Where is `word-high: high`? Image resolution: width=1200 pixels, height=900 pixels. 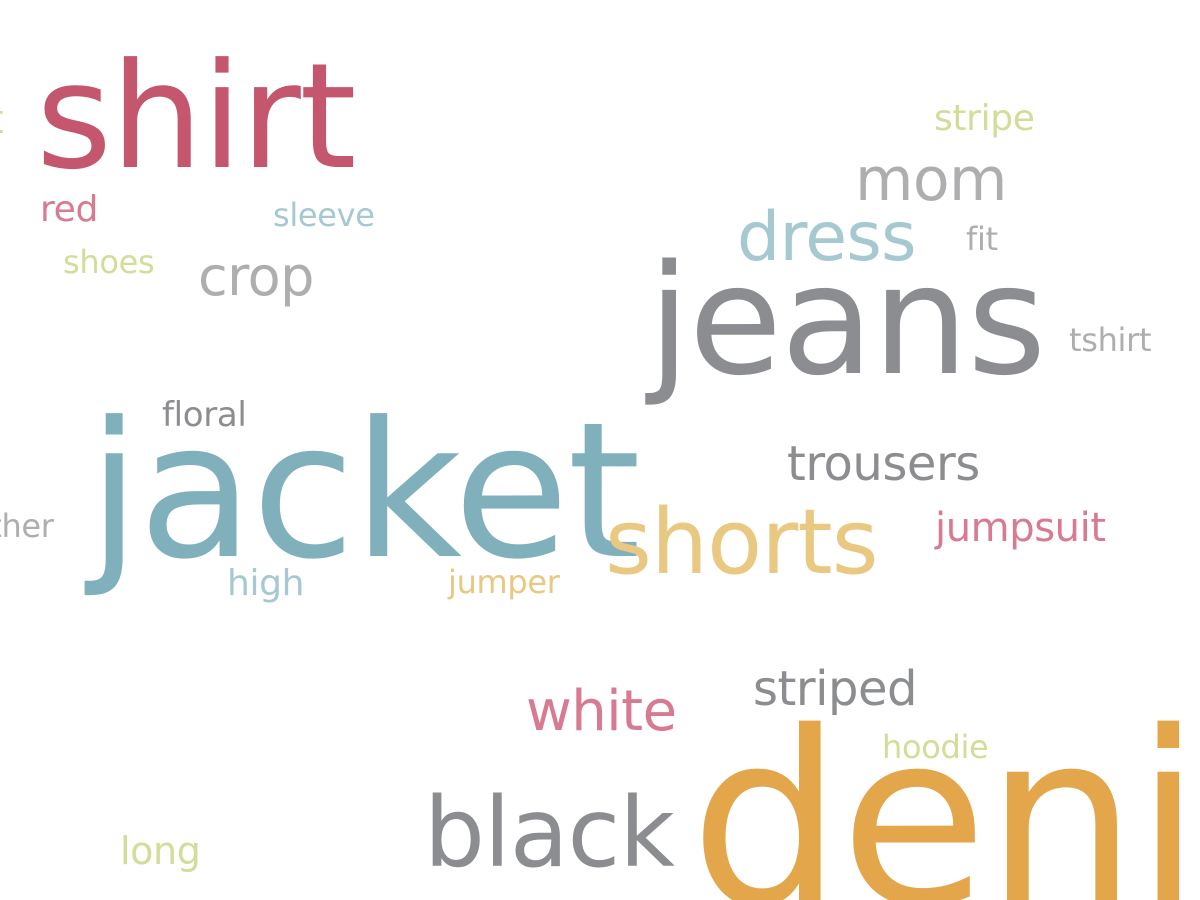
word-high: high is located at coordinates (266, 583).